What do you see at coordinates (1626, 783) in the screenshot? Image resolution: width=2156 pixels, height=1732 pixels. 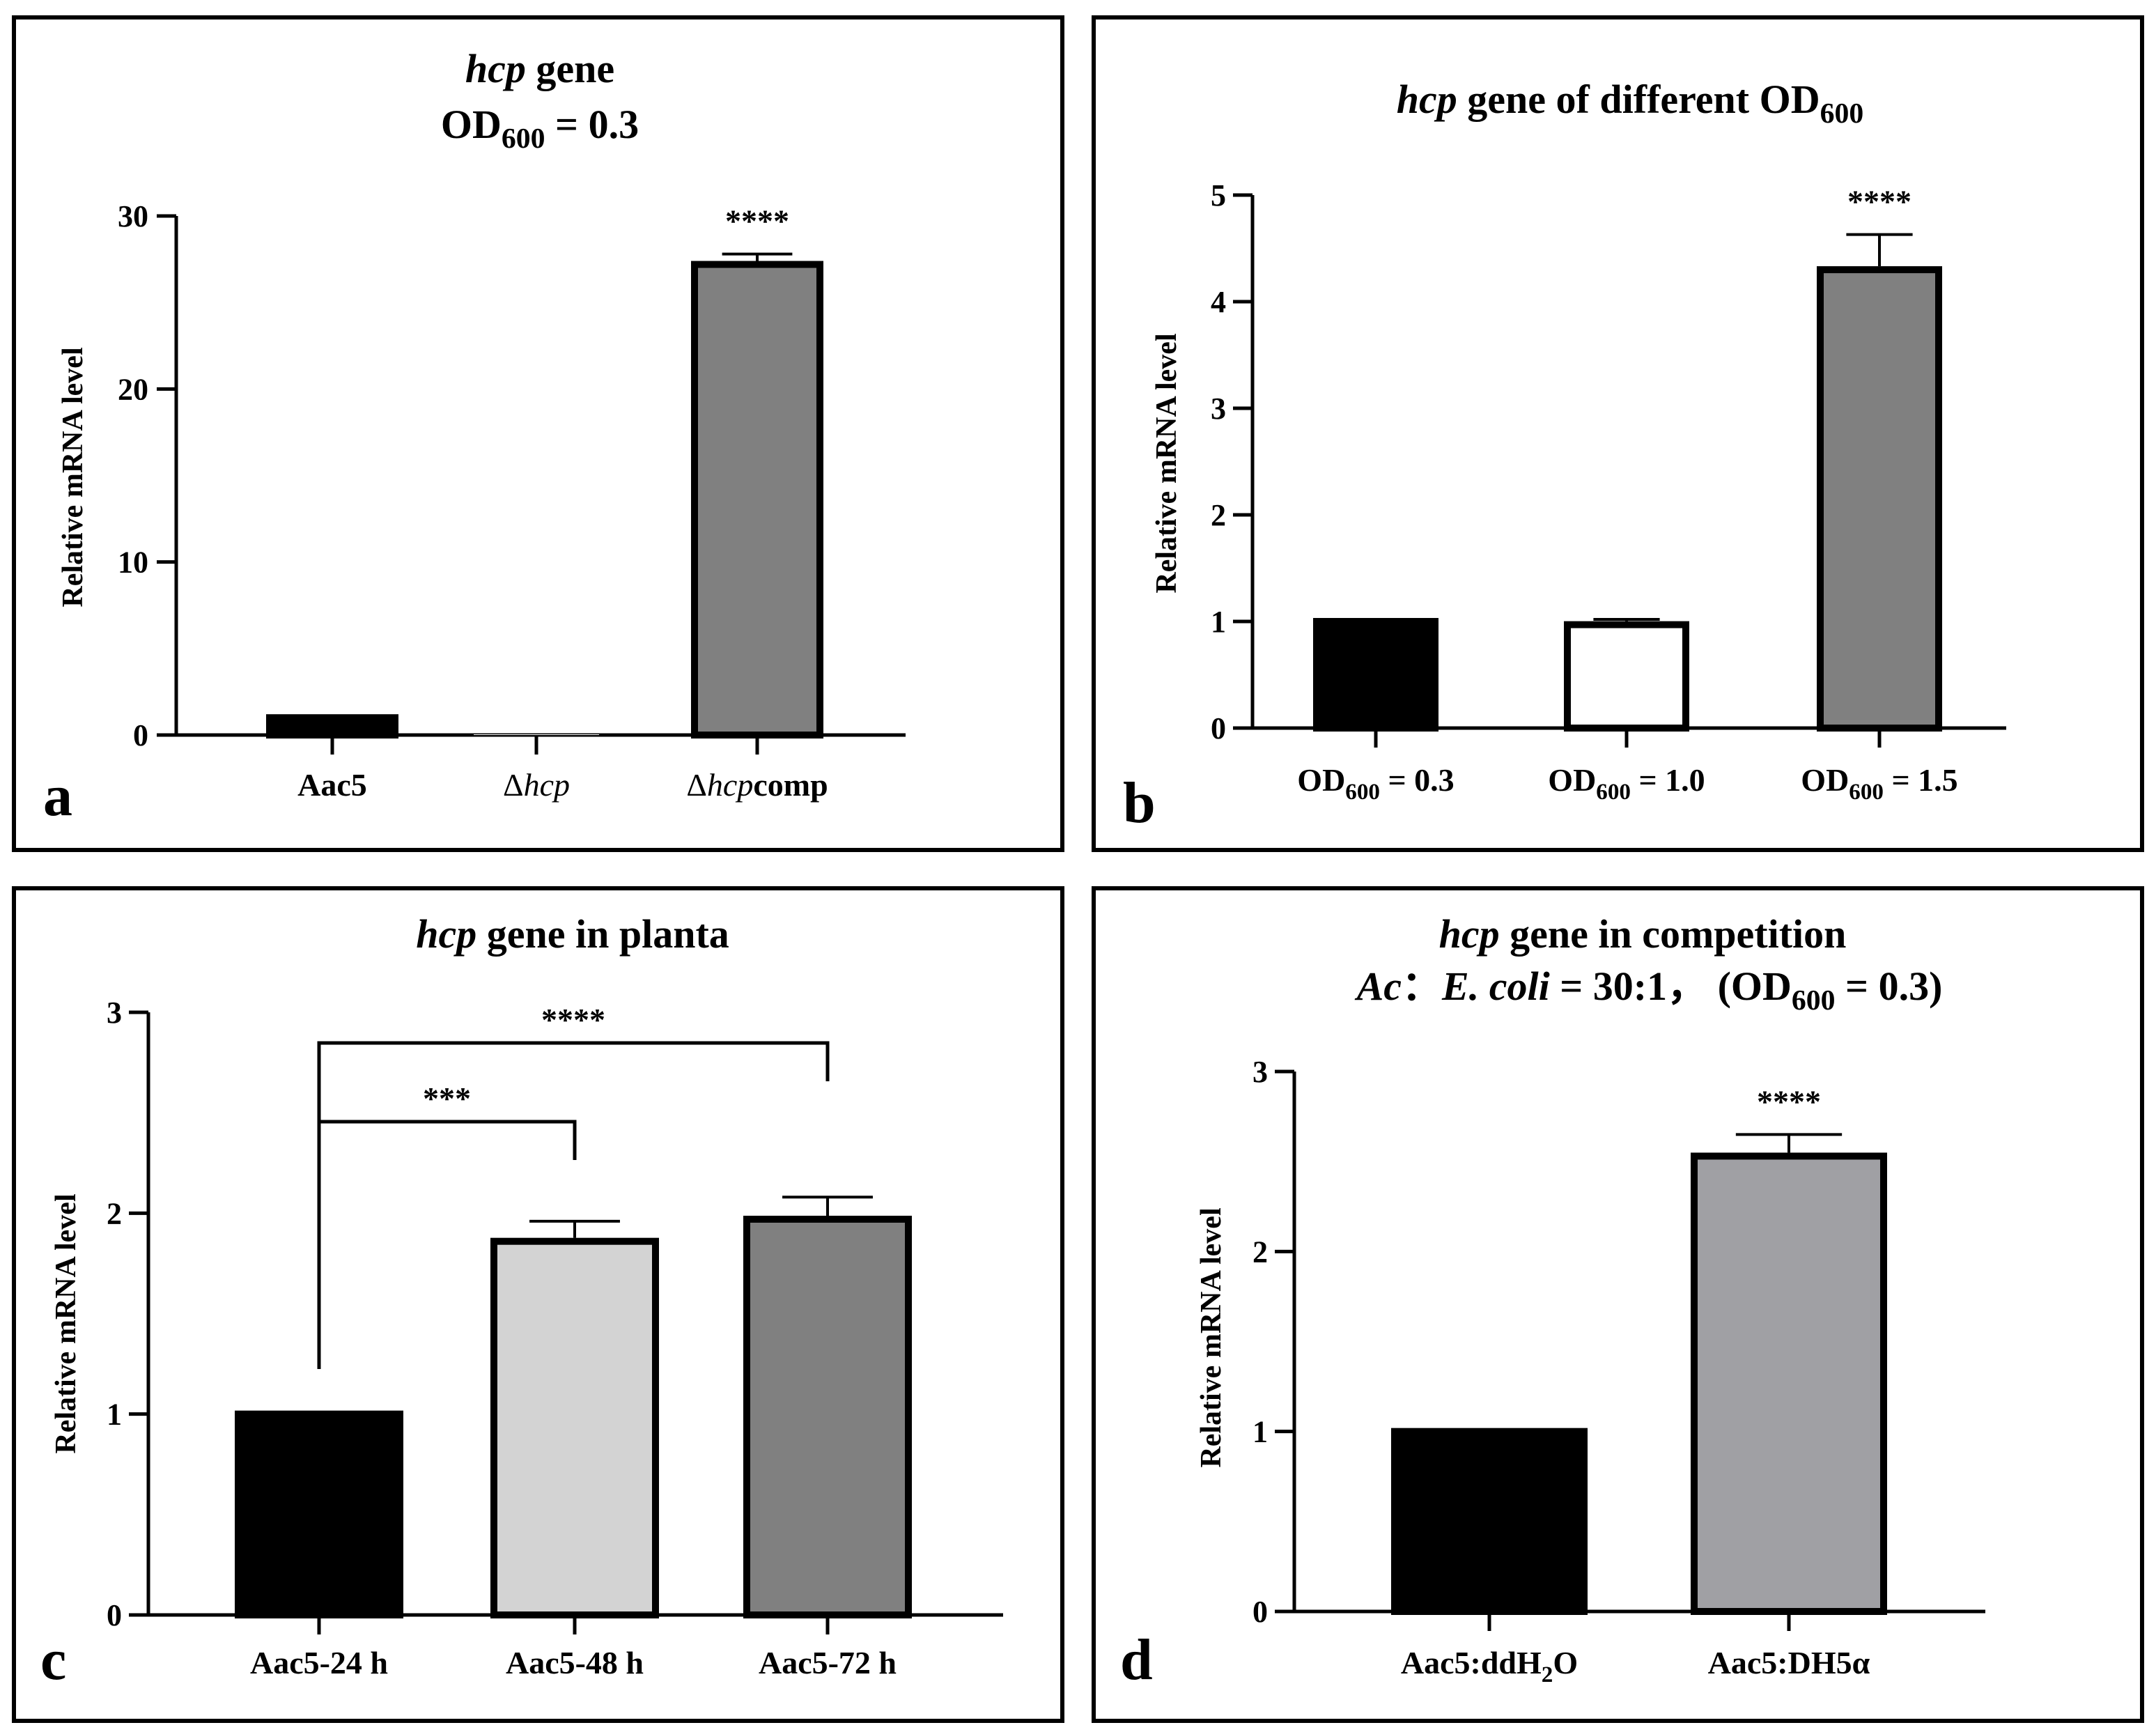 I see `x-category-label: OD600 = 1.0` at bounding box center [1626, 783].